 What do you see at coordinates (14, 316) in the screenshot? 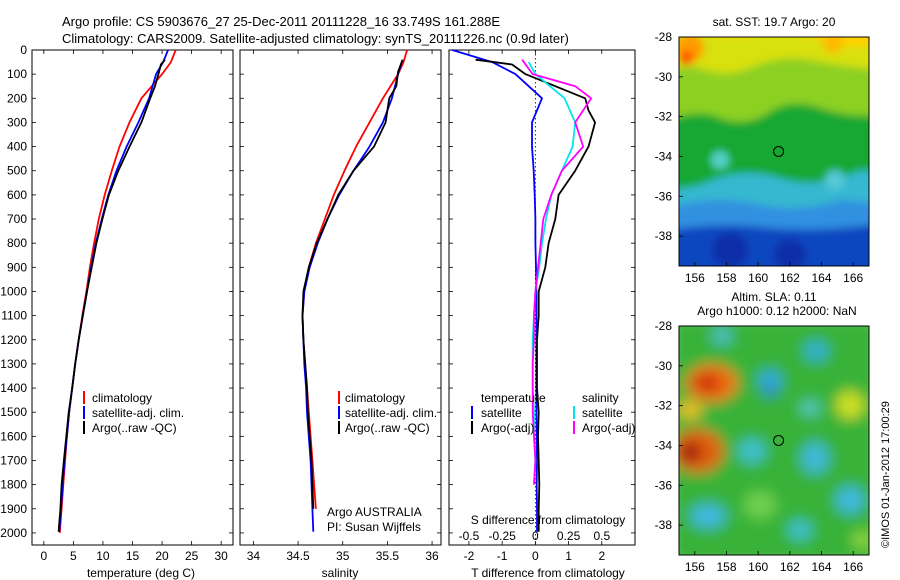
I see `depth-tick-label: 1100` at bounding box center [14, 316].